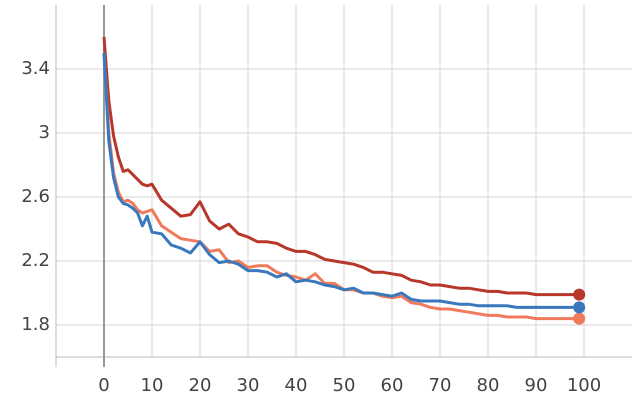  I want to click on x-tick-label: 0, so click(103, 385).